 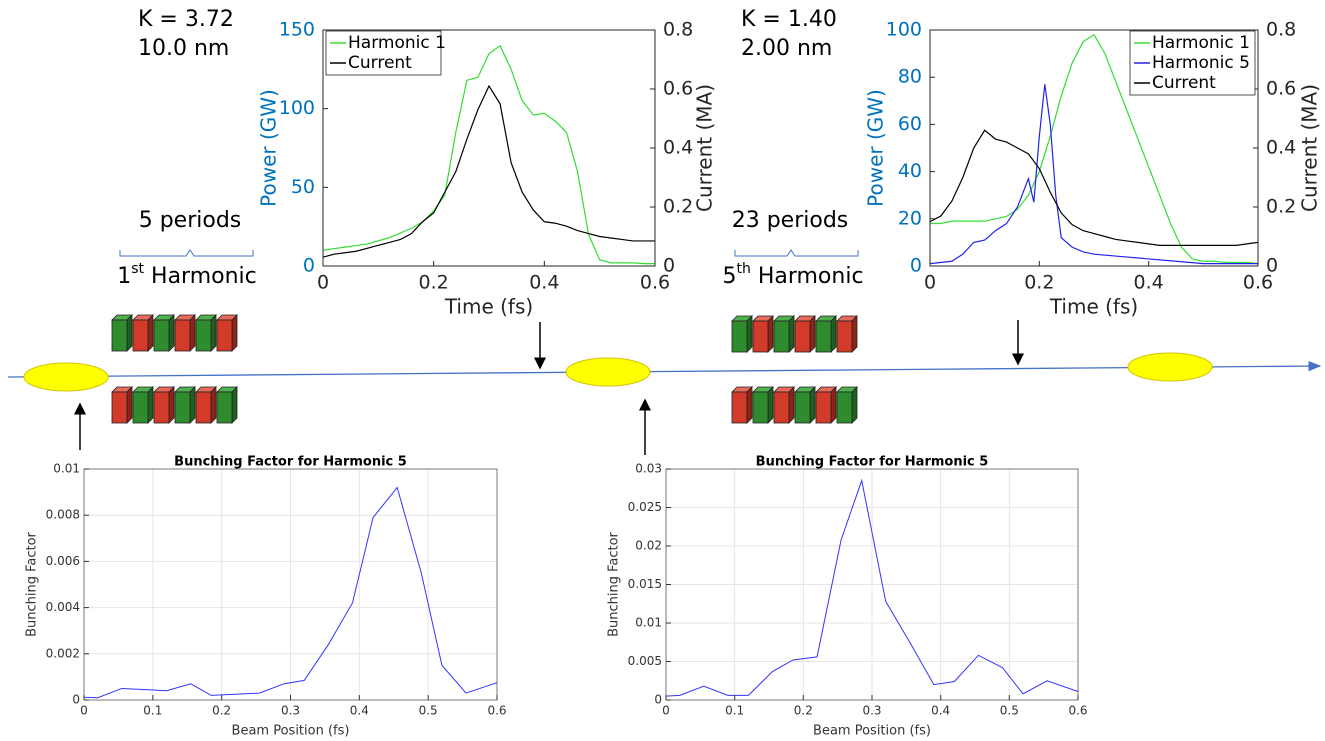 What do you see at coordinates (910, 171) in the screenshot?
I see `y-tick-label: 40` at bounding box center [910, 171].